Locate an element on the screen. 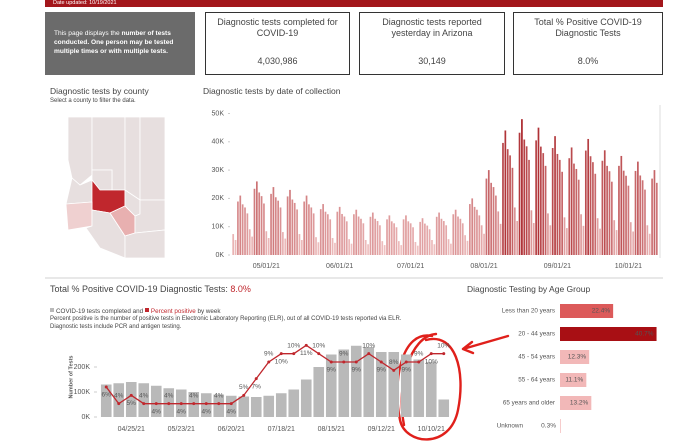 The image size is (700, 441). data-label: 13.2% is located at coordinates (579, 403).